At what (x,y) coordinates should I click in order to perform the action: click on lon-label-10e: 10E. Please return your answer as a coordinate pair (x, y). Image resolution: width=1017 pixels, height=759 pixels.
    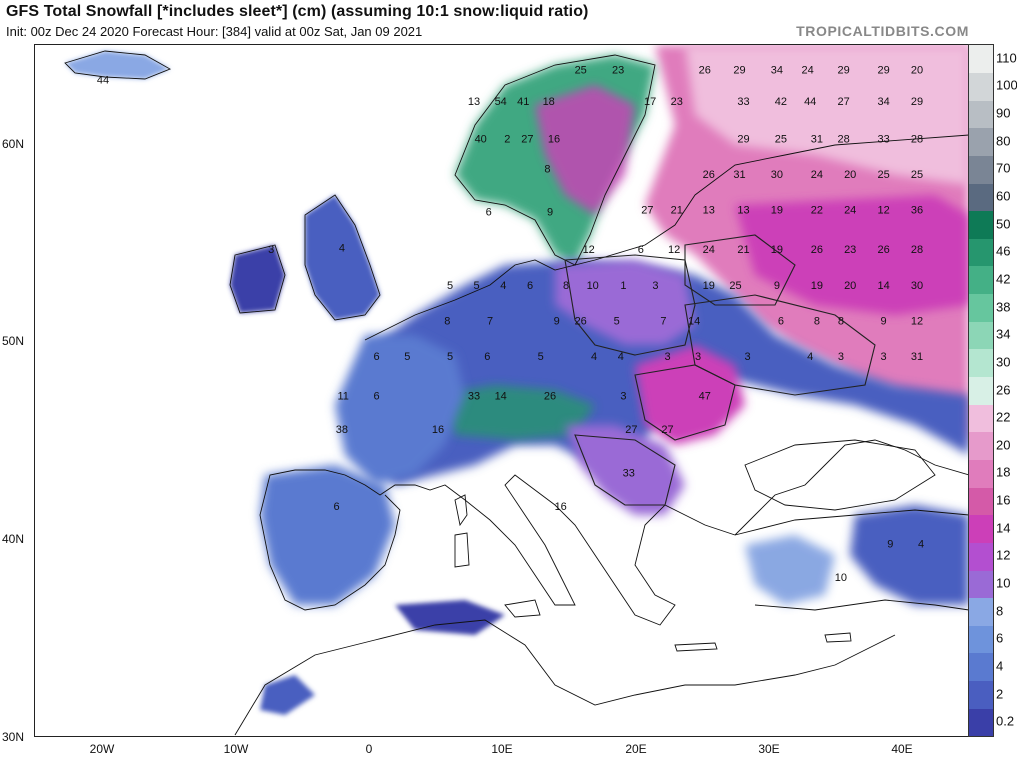
    Looking at the image, I should click on (502, 749).